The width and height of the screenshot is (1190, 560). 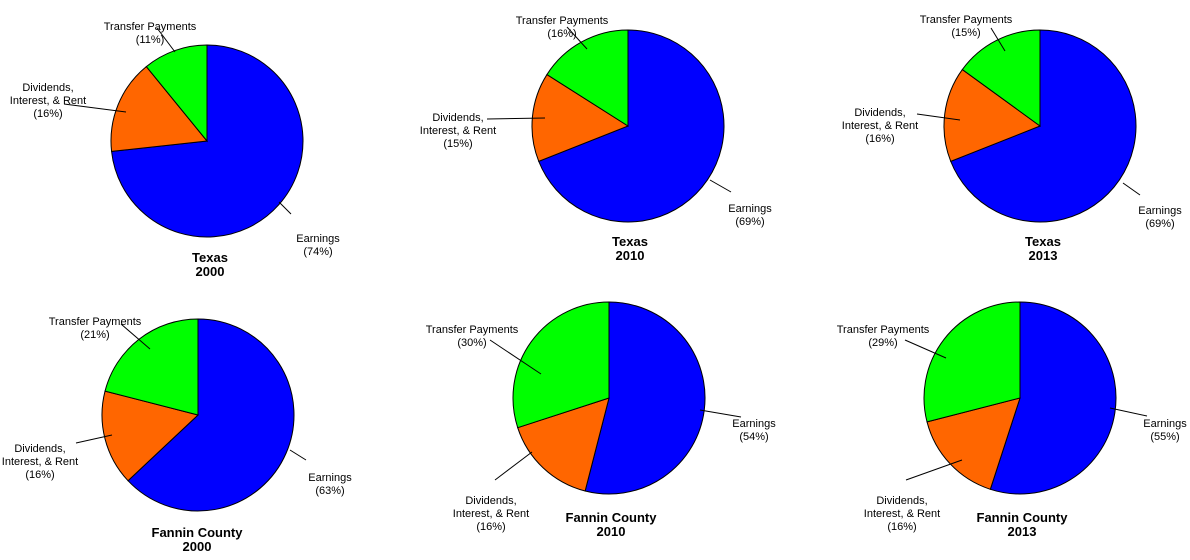 What do you see at coordinates (1165, 430) in the screenshot?
I see `slice-label: Earnings (55%)` at bounding box center [1165, 430].